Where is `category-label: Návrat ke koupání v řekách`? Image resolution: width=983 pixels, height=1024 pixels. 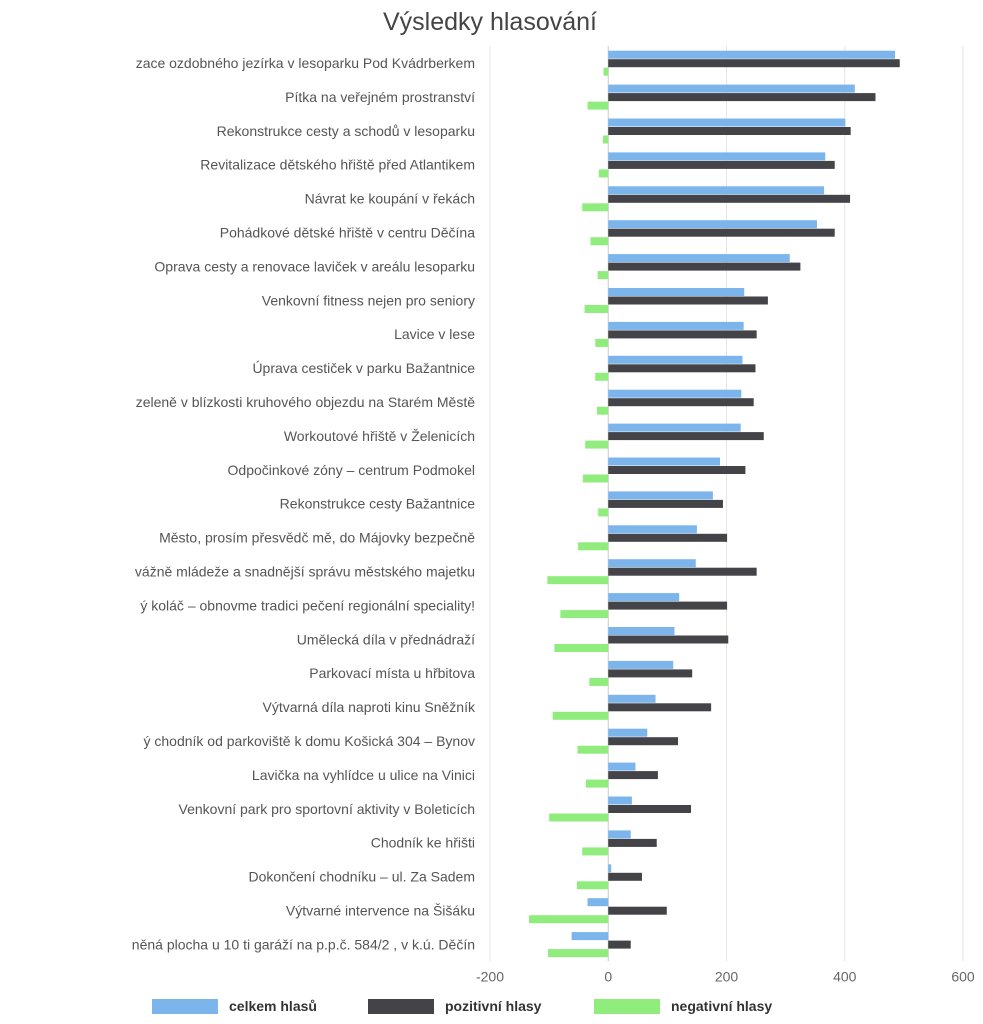 category-label: Návrat ke koupání v řekách is located at coordinates (390, 199).